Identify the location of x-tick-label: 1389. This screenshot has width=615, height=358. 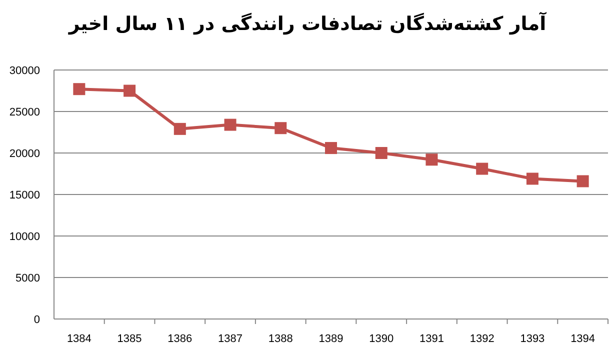
(331, 339).